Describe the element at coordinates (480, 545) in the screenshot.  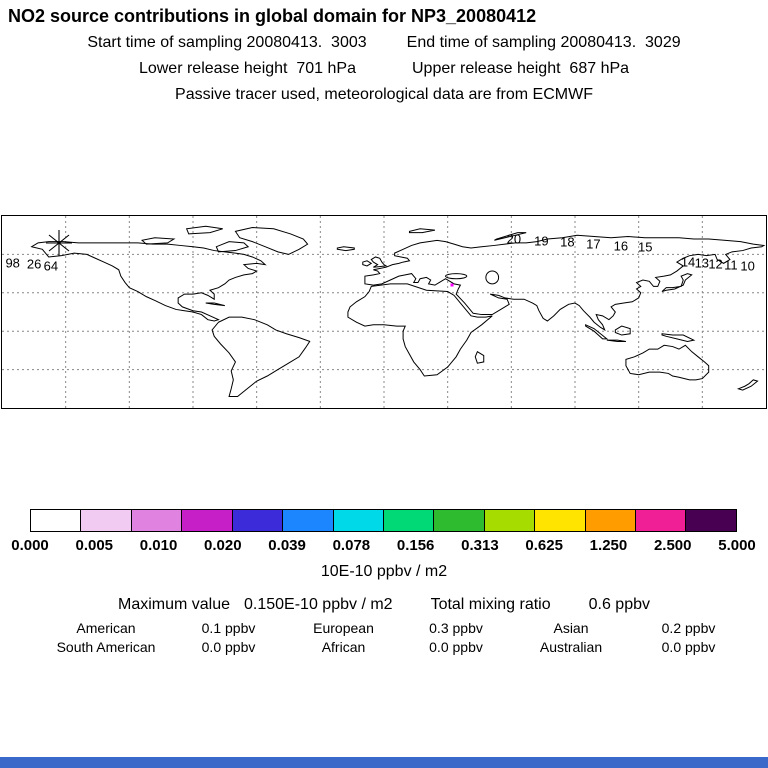
I see `colorbar-tick-label: 0.313` at that location.